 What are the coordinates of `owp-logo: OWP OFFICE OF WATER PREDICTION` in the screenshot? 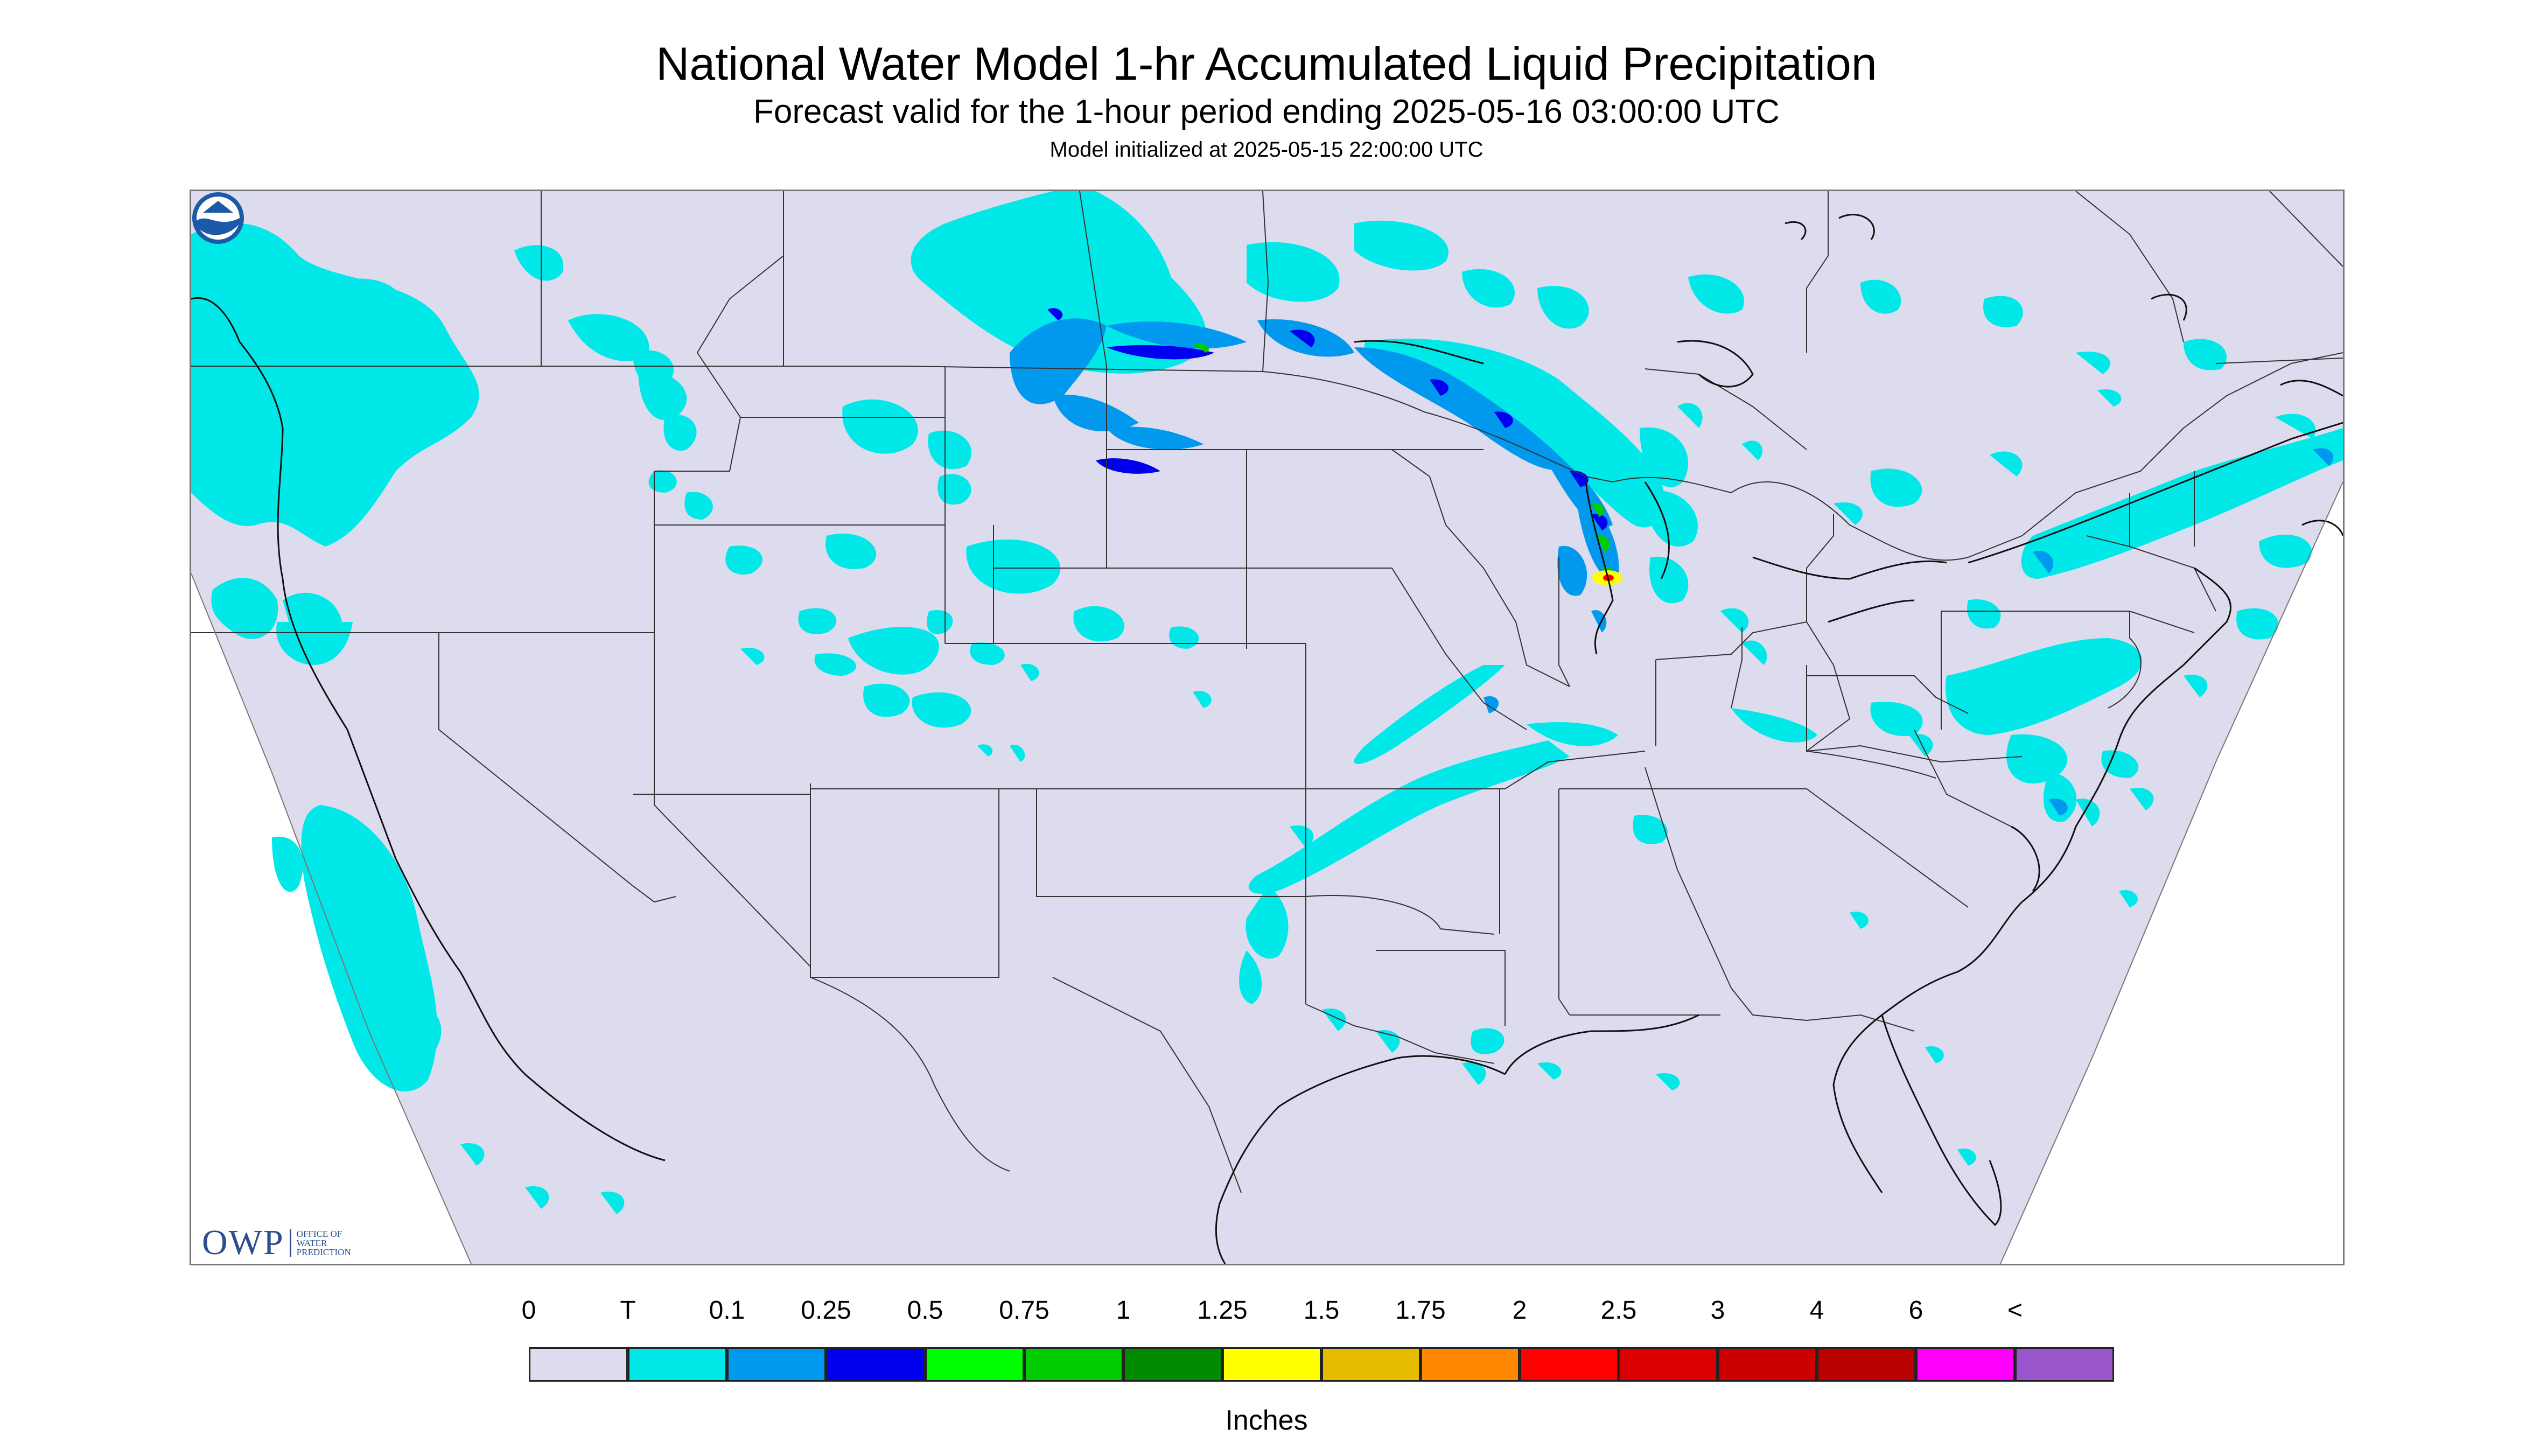 It's located at (287, 1242).